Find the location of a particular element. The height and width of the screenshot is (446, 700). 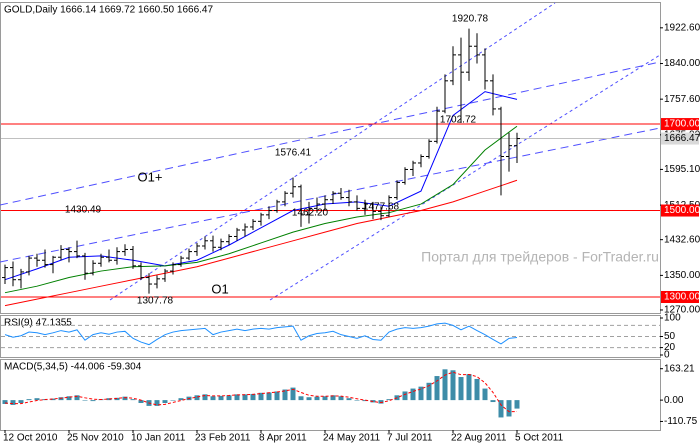

x-tick-label: 25 Nov 2010 is located at coordinates (95, 438).